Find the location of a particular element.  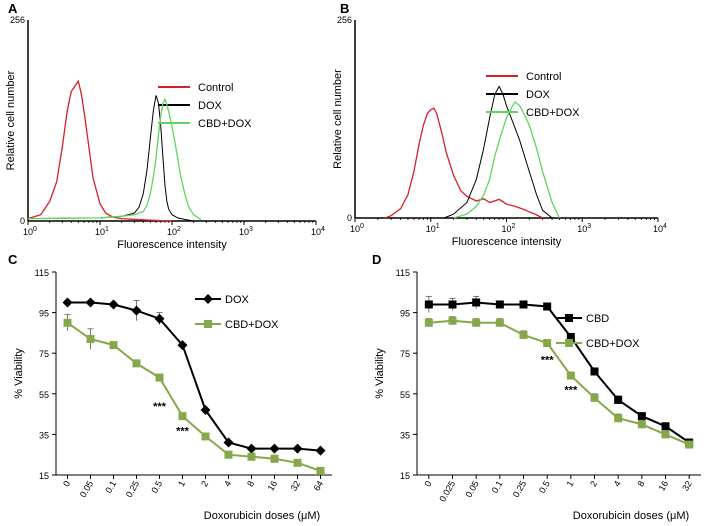

x-tick-label: 0 is located at coordinates (427, 483).